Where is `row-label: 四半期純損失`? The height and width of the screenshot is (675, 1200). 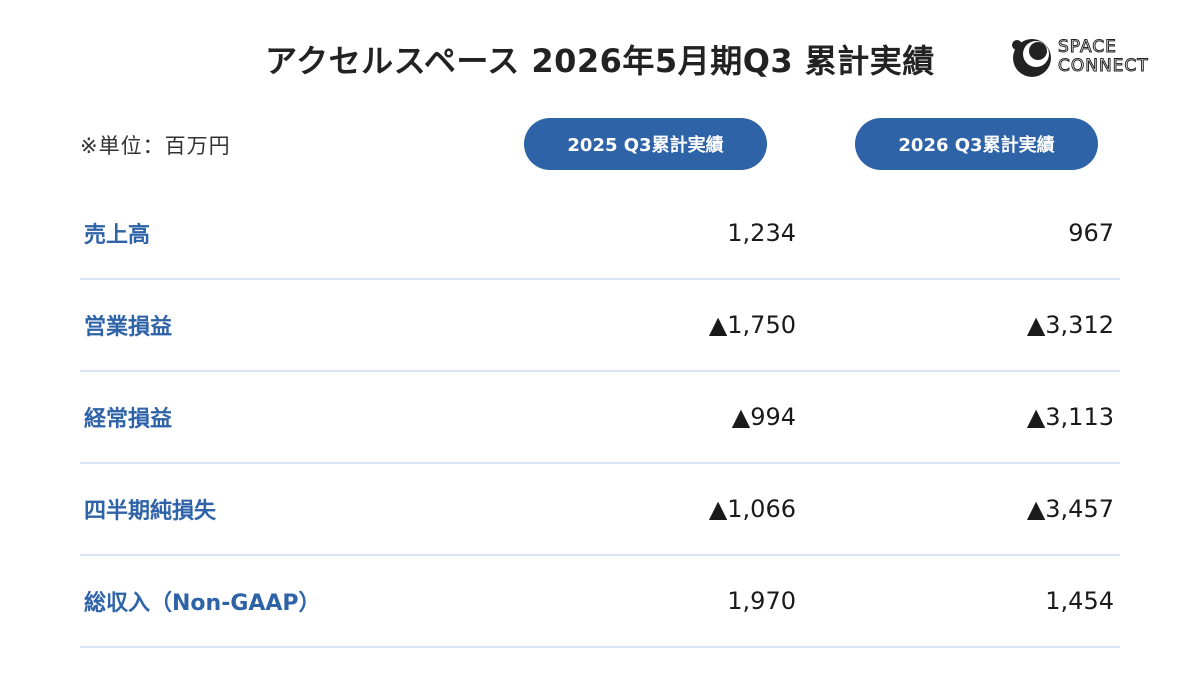 row-label: 四半期純損失 is located at coordinates (150, 511).